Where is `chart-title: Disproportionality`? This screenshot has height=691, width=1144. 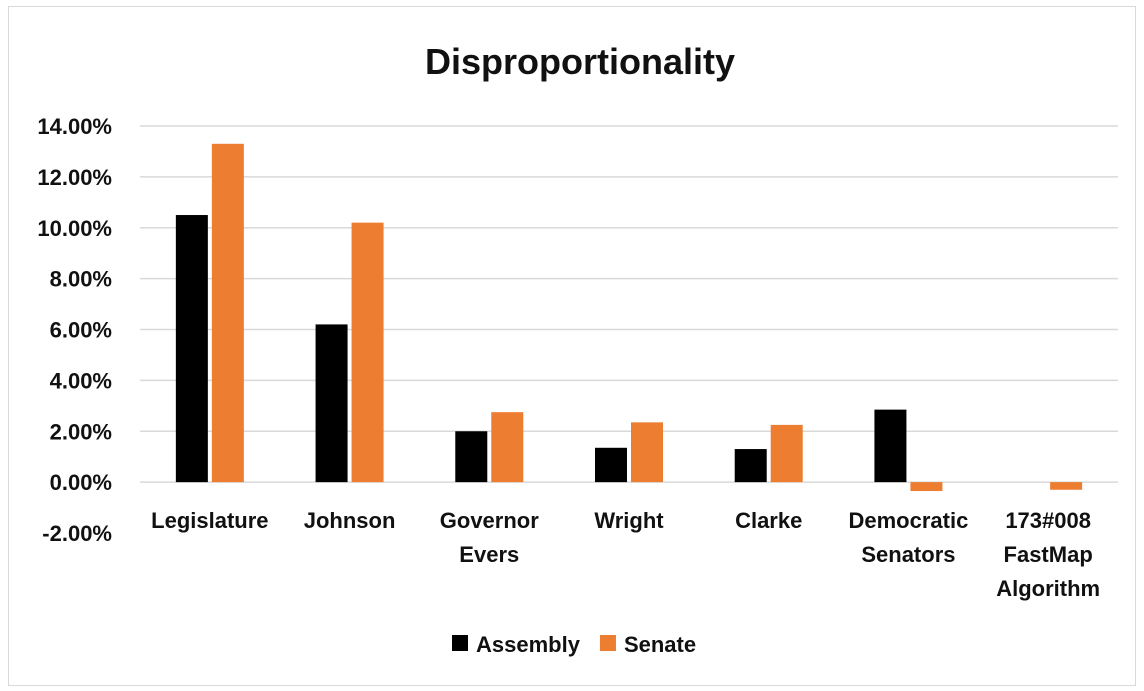 chart-title: Disproportionality is located at coordinates (580, 61).